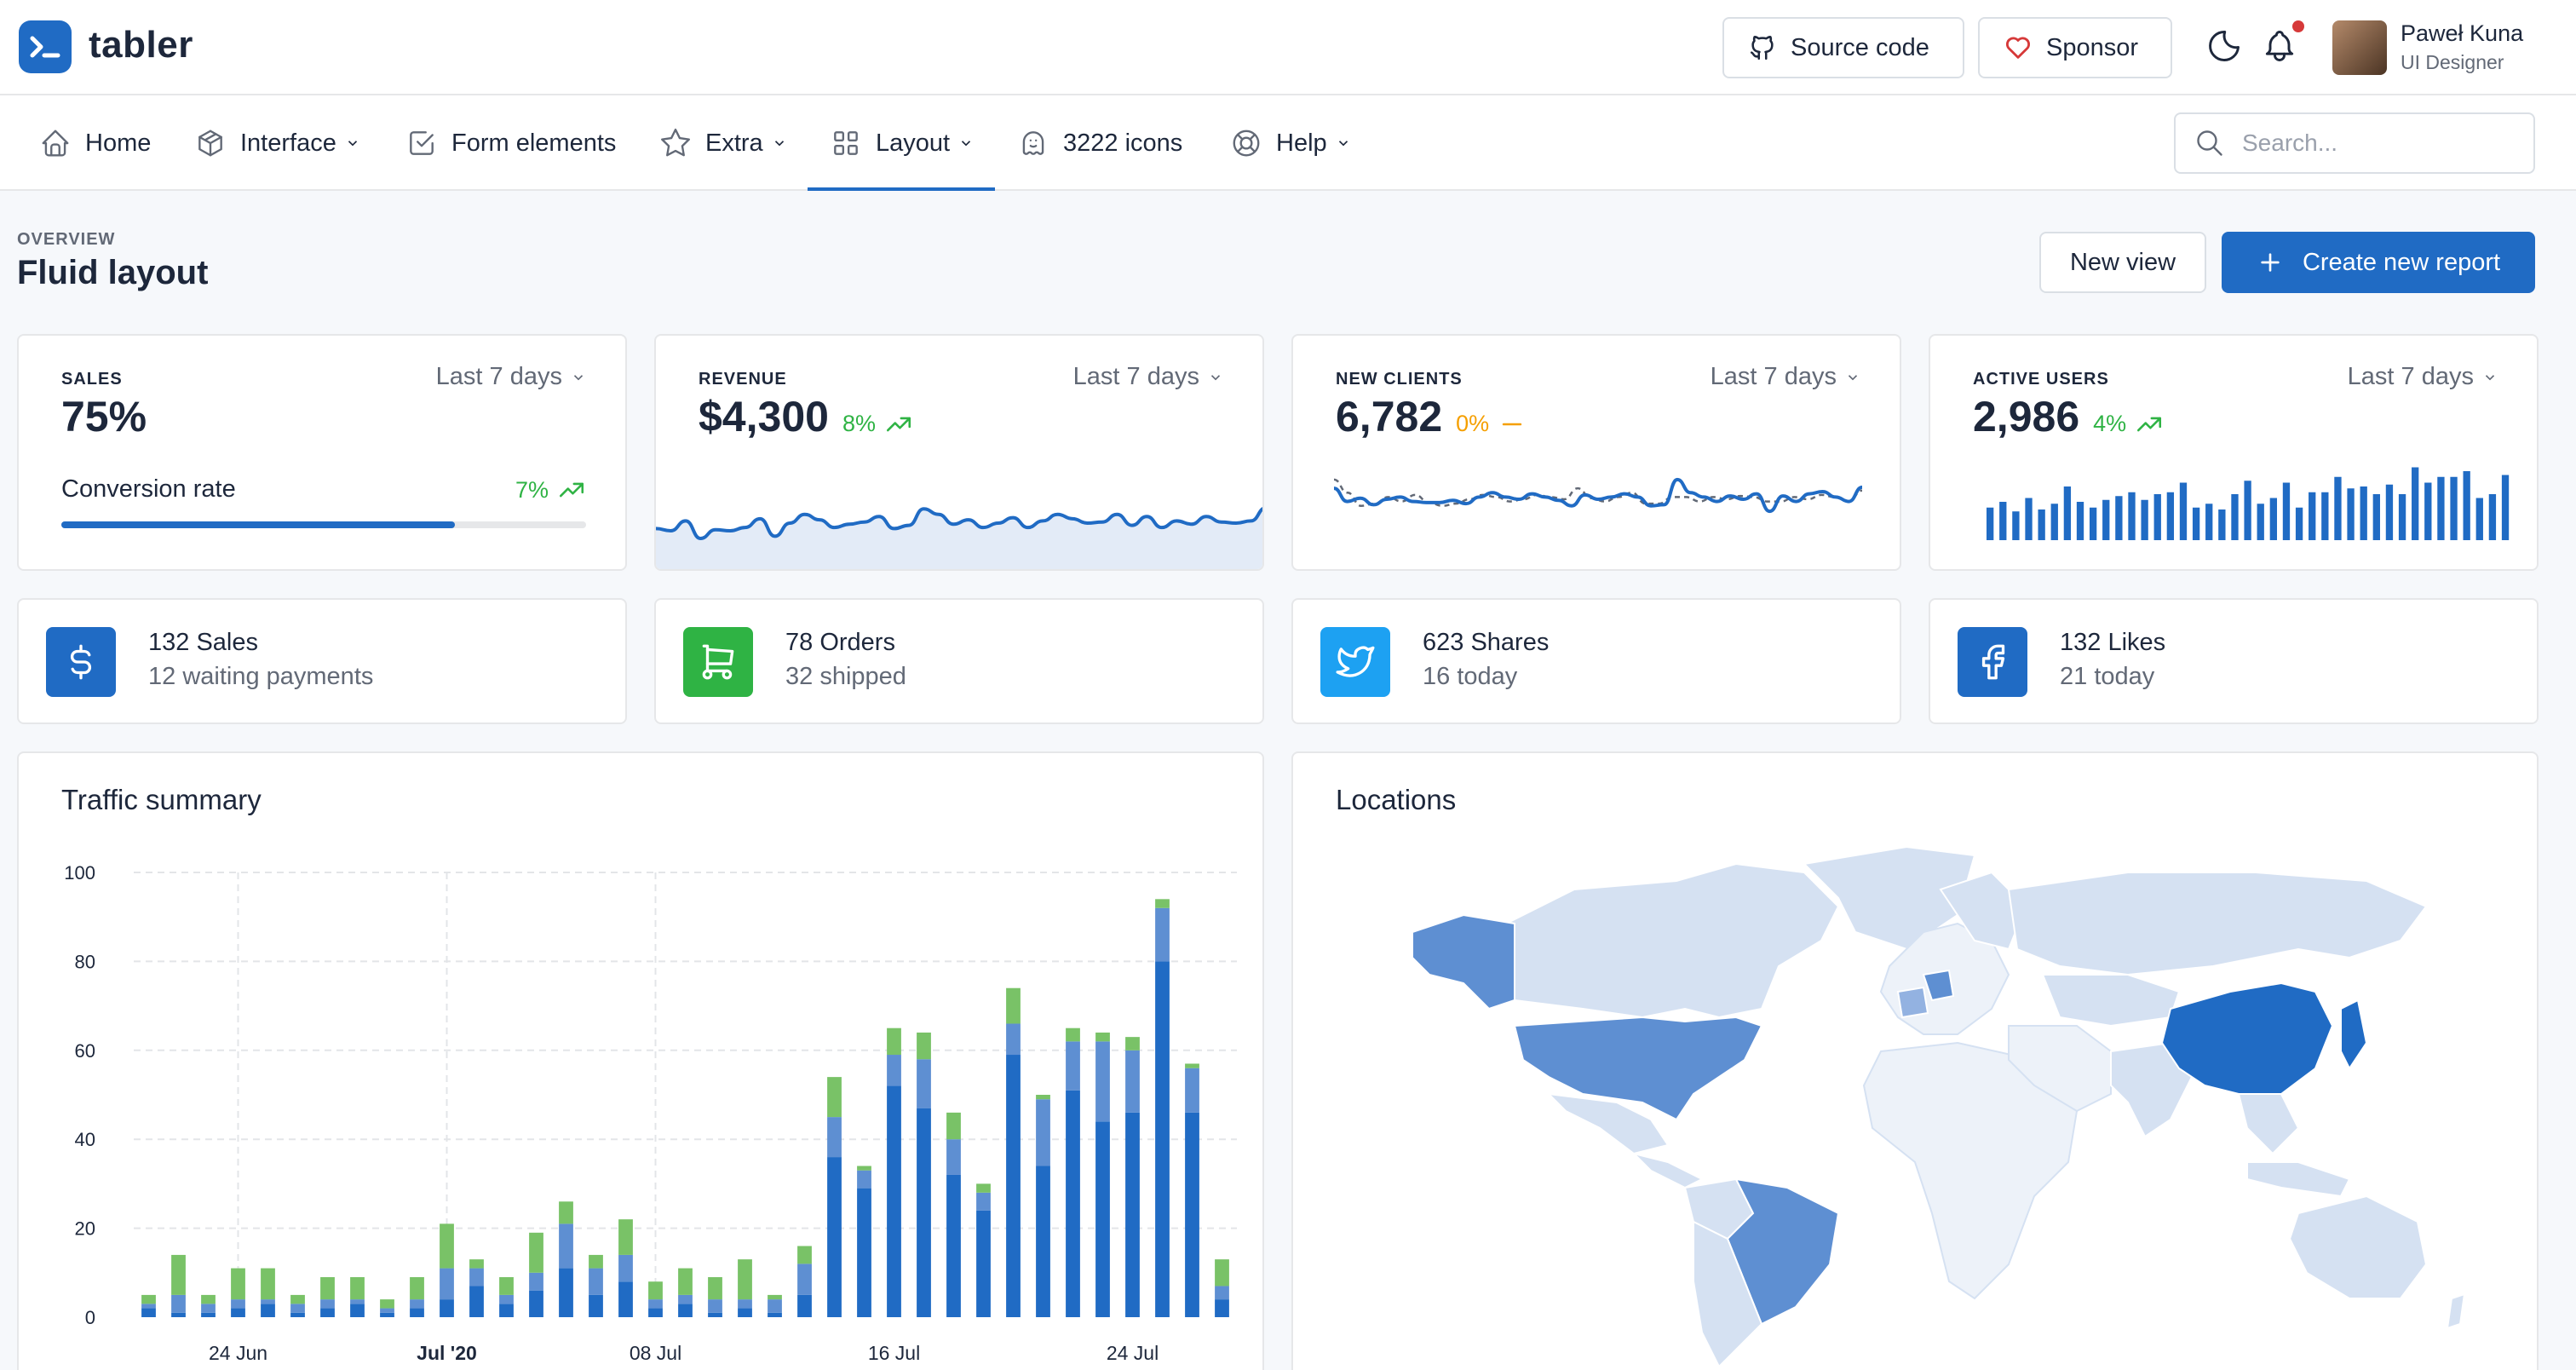 This screenshot has height=1370, width=2576. What do you see at coordinates (2224, 46) in the screenshot?
I see `moon-icon` at bounding box center [2224, 46].